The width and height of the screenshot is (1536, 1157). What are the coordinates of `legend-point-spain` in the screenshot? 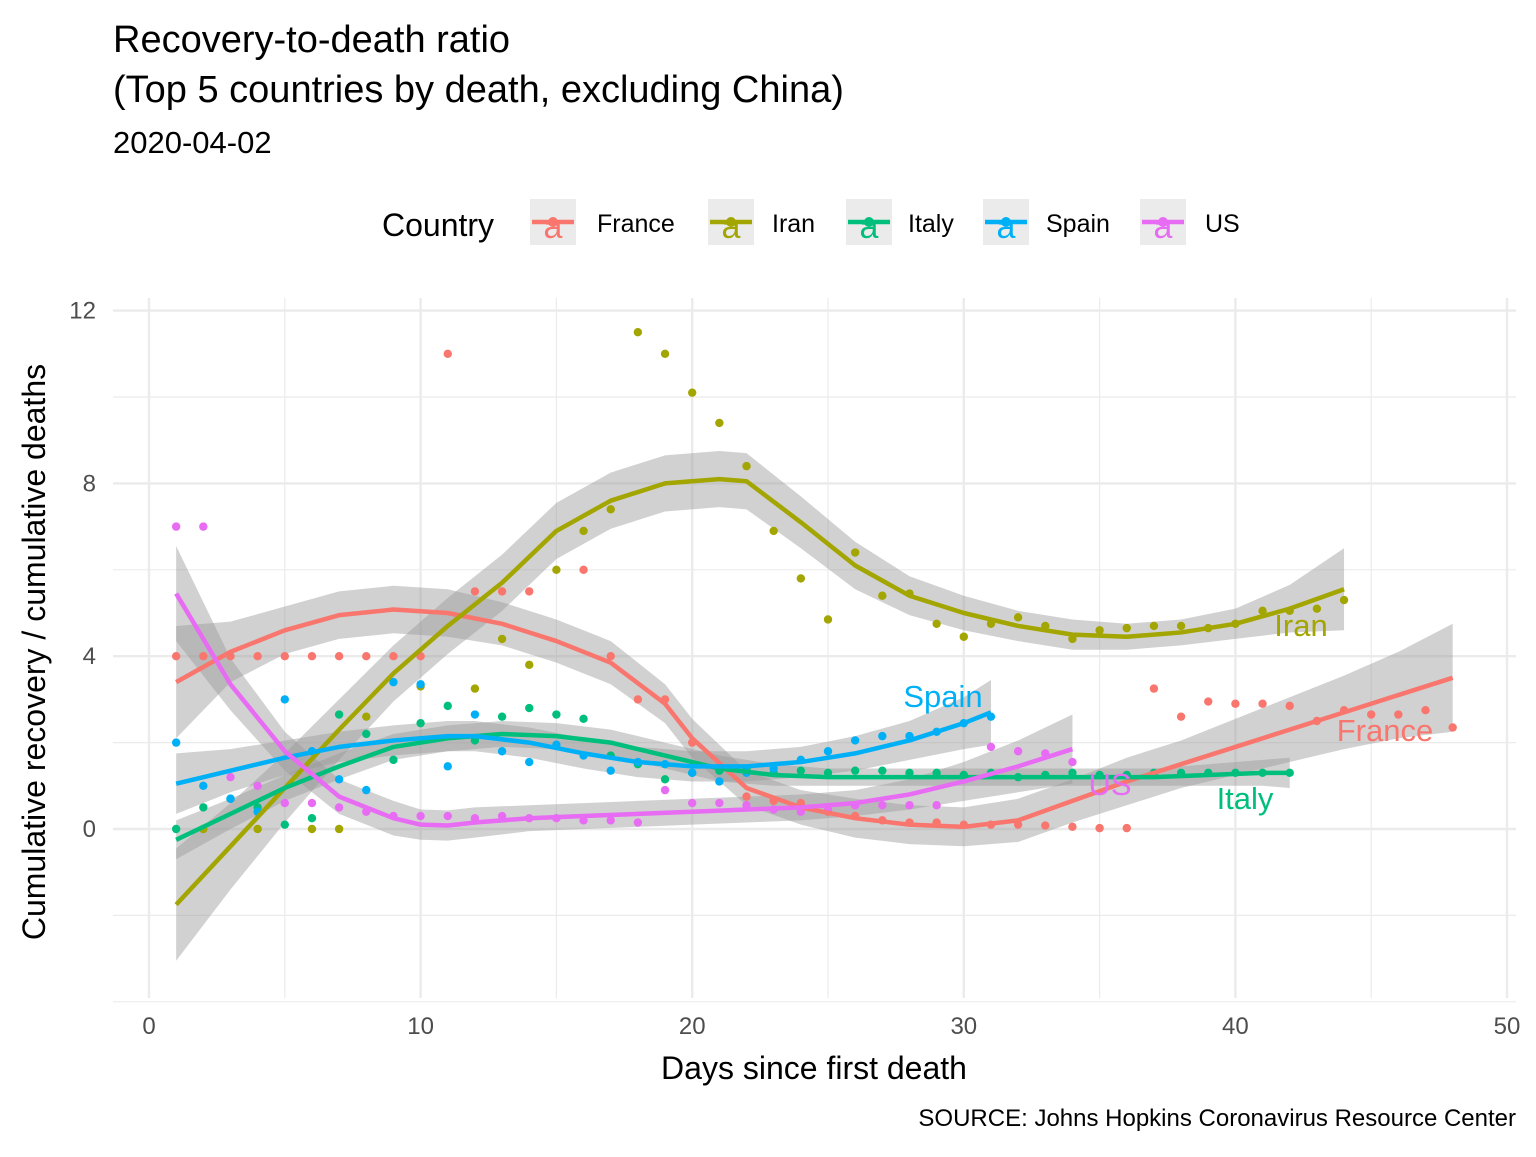 It's located at (1006, 222).